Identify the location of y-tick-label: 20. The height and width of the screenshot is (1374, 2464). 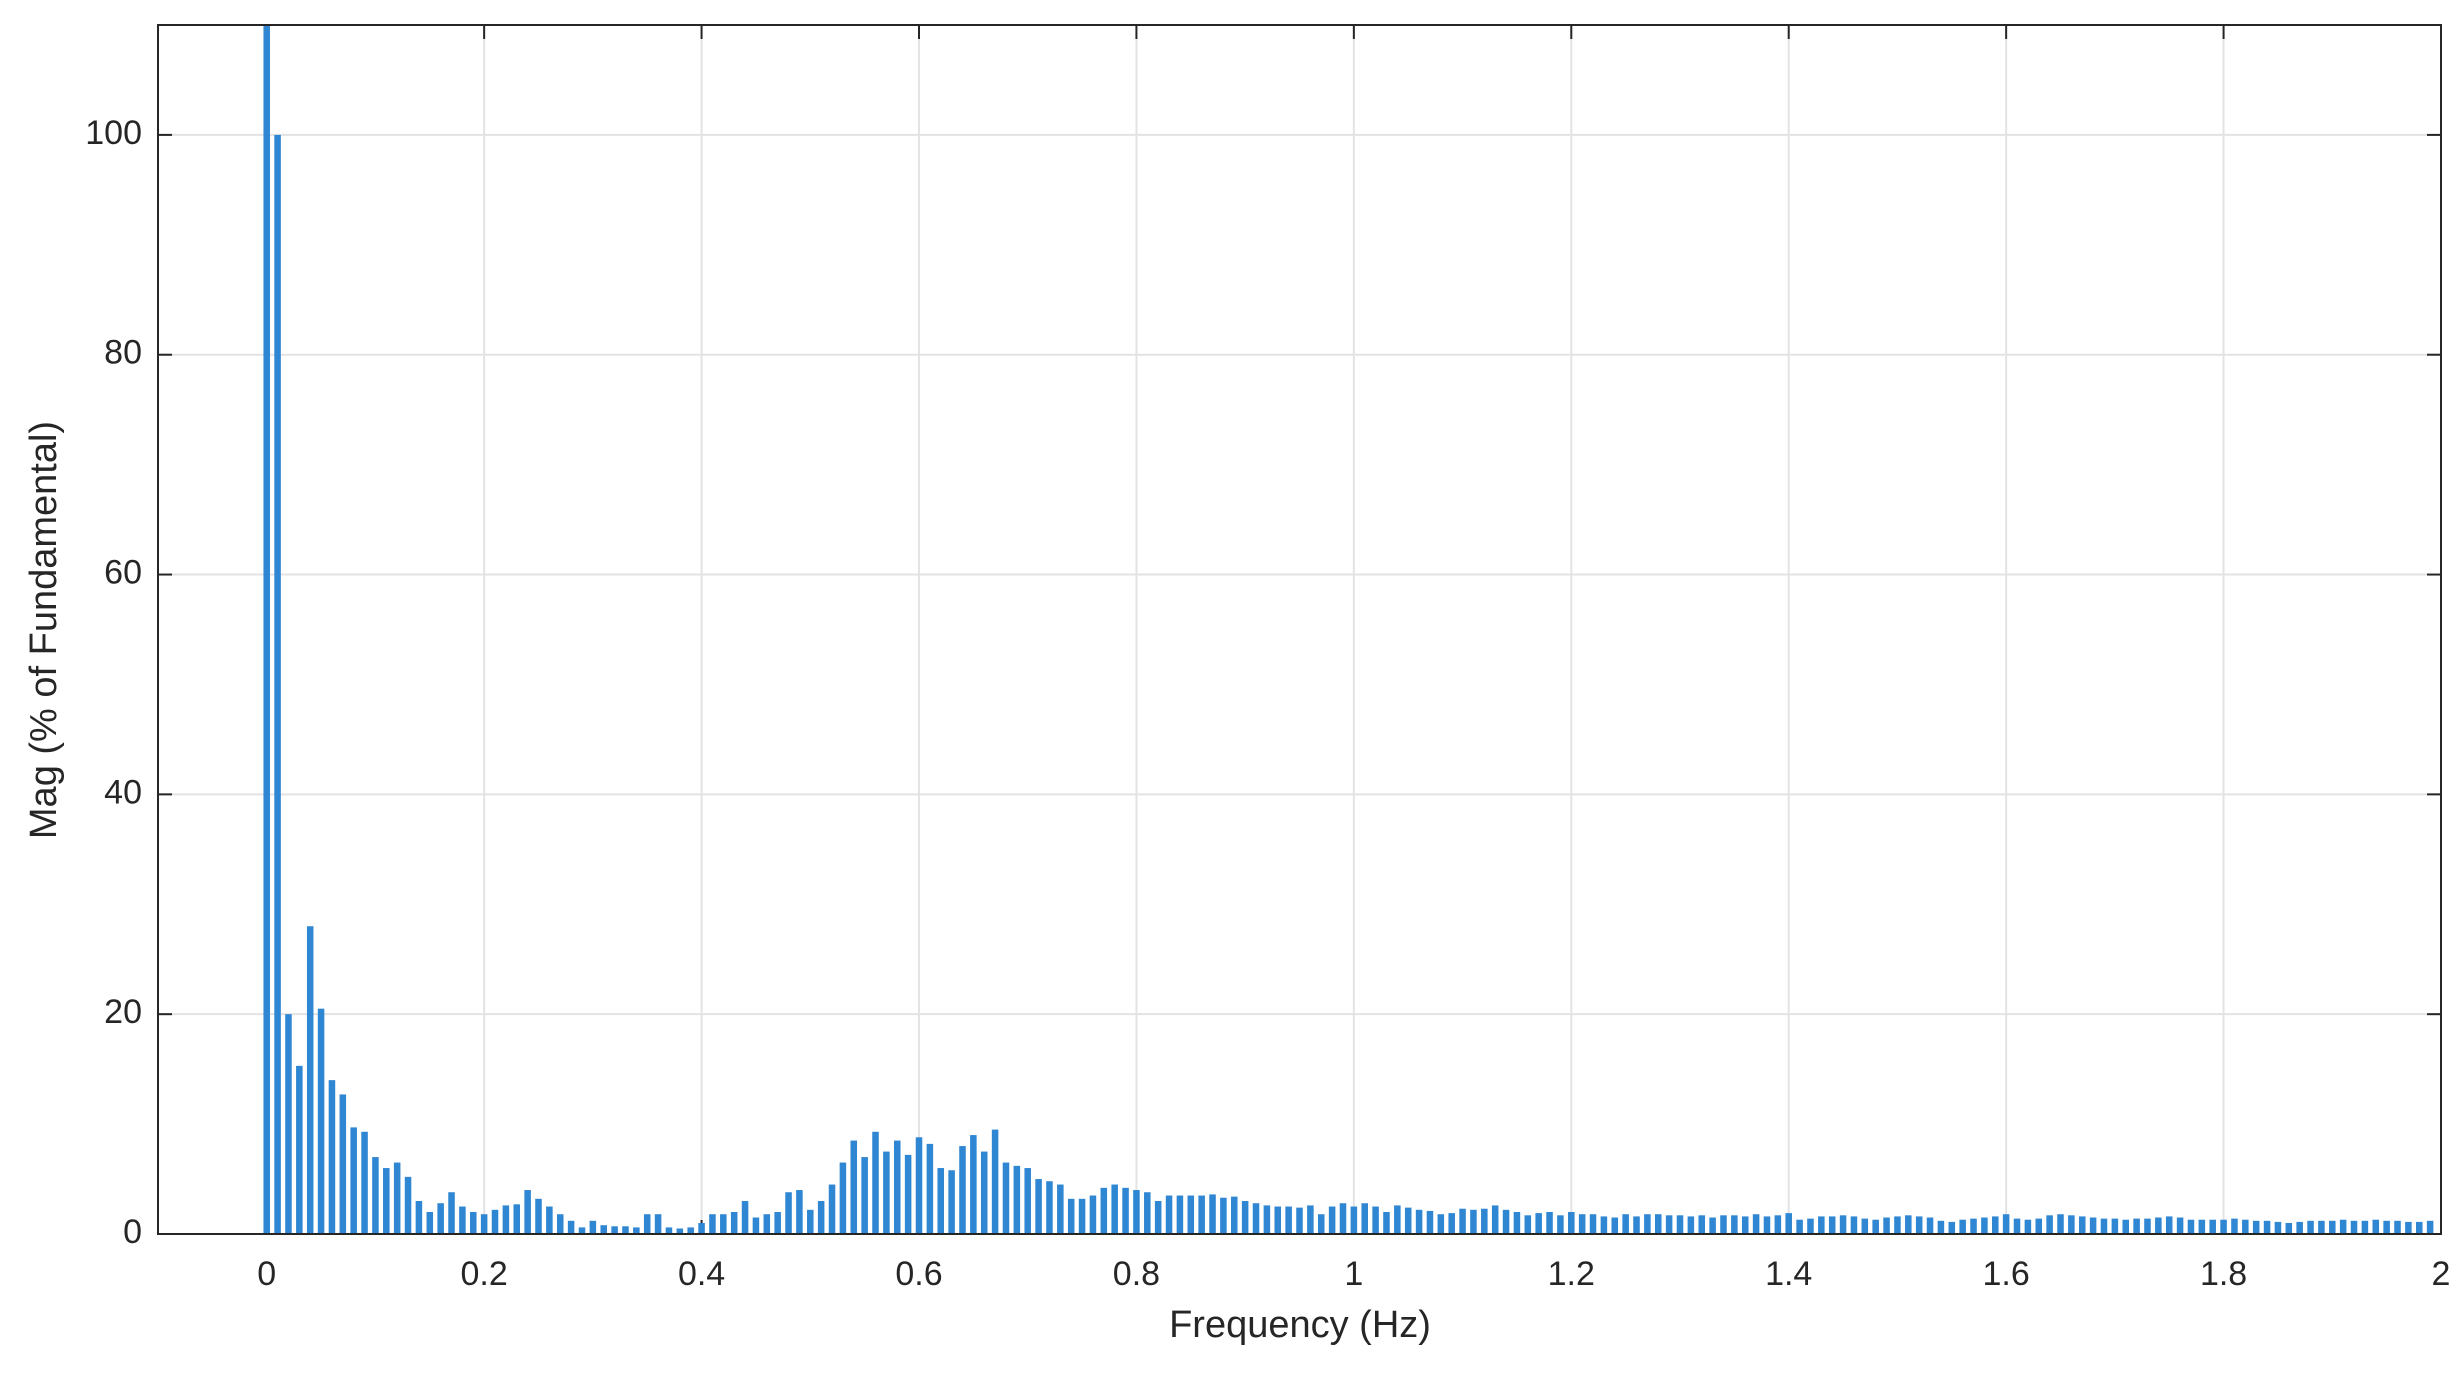
(123, 1012).